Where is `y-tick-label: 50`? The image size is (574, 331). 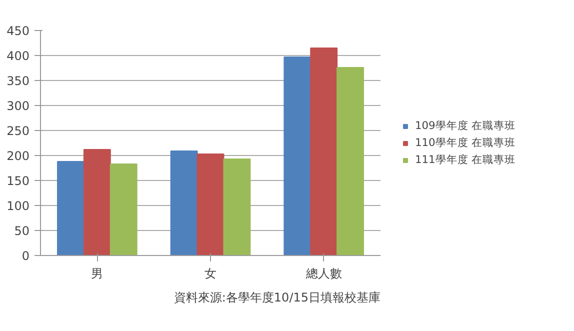 y-tick-label: 50 is located at coordinates (22, 231).